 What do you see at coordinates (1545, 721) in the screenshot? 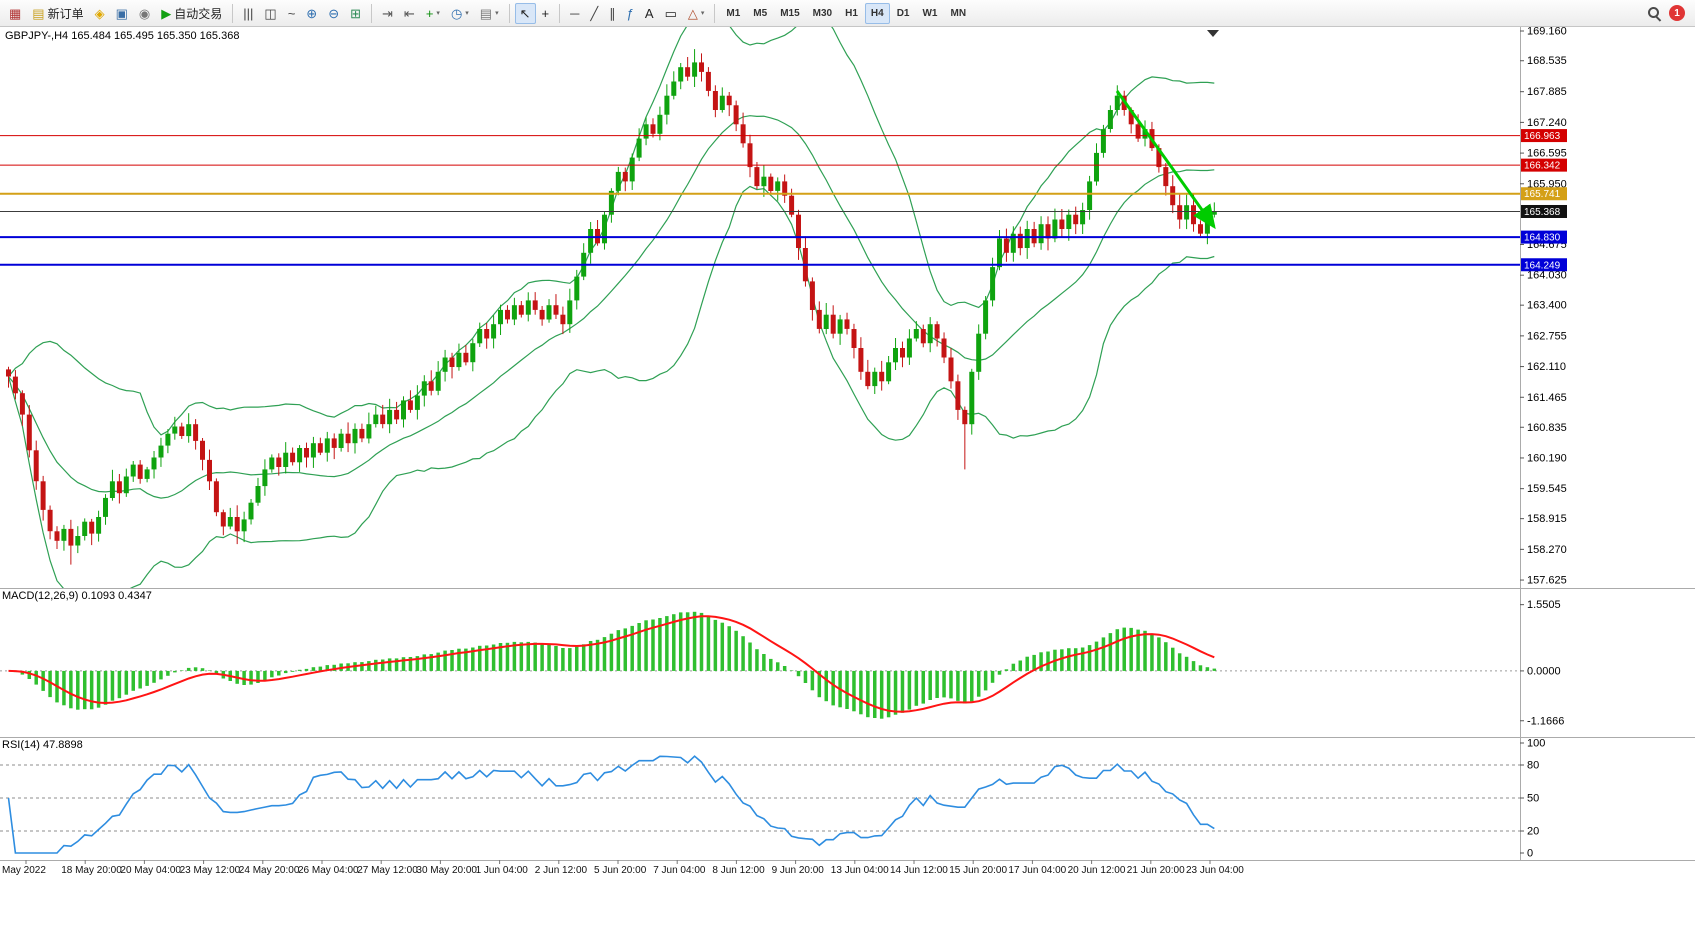
I see `svg-text: -1.1666` at bounding box center [1545, 721].